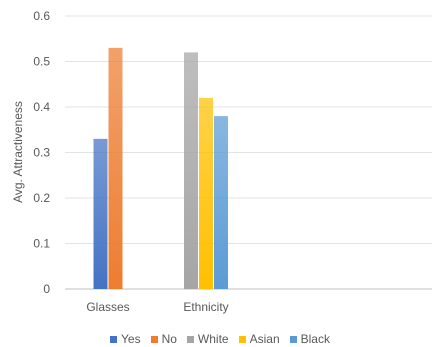 This screenshot has width=440, height=347. What do you see at coordinates (264, 339) in the screenshot?
I see `legend-label: Asian` at bounding box center [264, 339].